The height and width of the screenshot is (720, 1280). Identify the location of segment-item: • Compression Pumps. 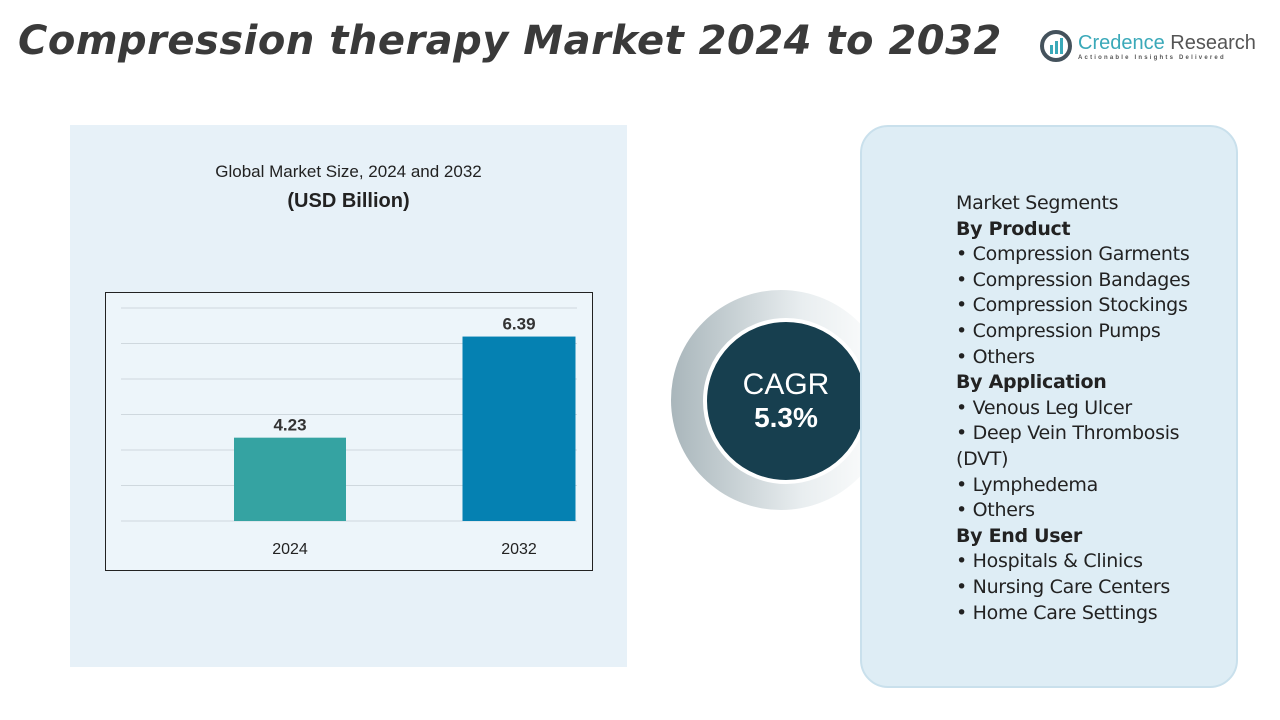
(1096, 332).